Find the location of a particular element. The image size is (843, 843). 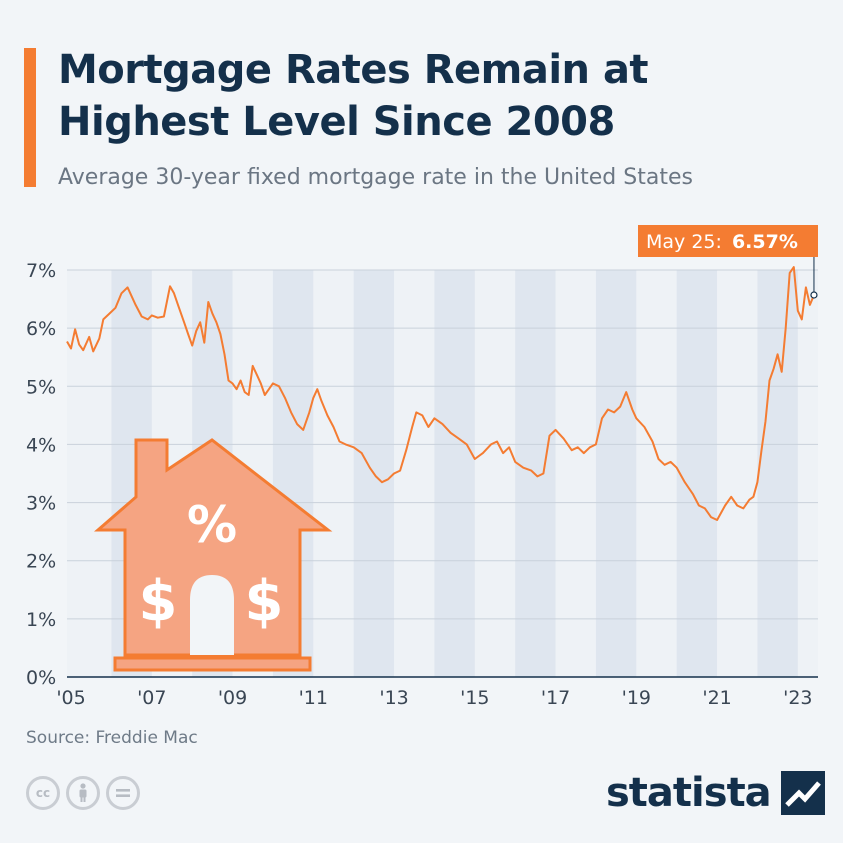

x-tick-label: '05 is located at coordinates (70, 698).